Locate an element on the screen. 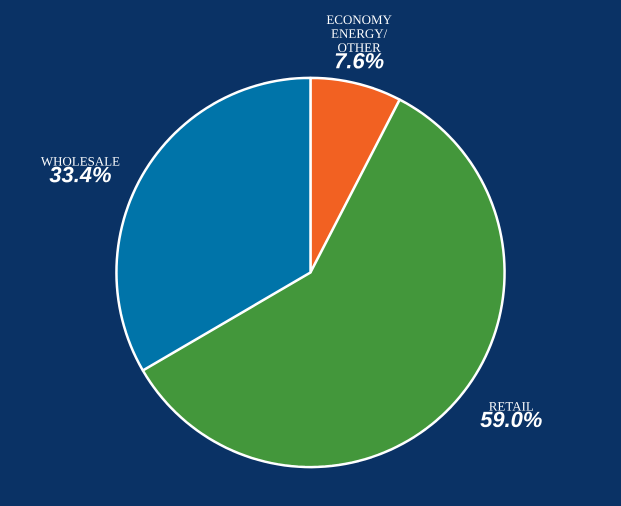 This screenshot has width=621, height=506. data-label: 33.4% is located at coordinates (80, 174).